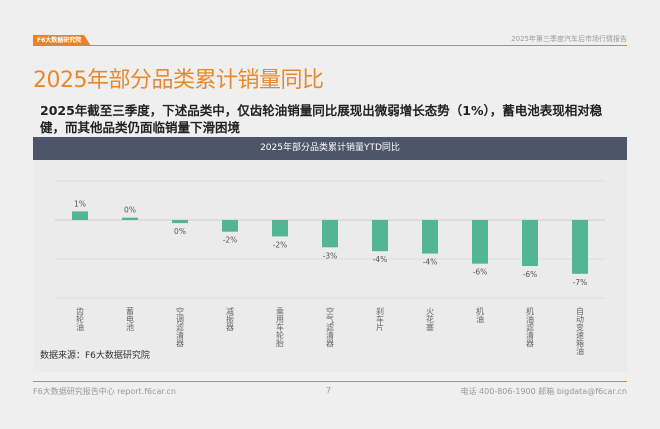 This screenshot has height=429, width=660. What do you see at coordinates (329, 390) in the screenshot?
I see `page-number: 7` at bounding box center [329, 390].